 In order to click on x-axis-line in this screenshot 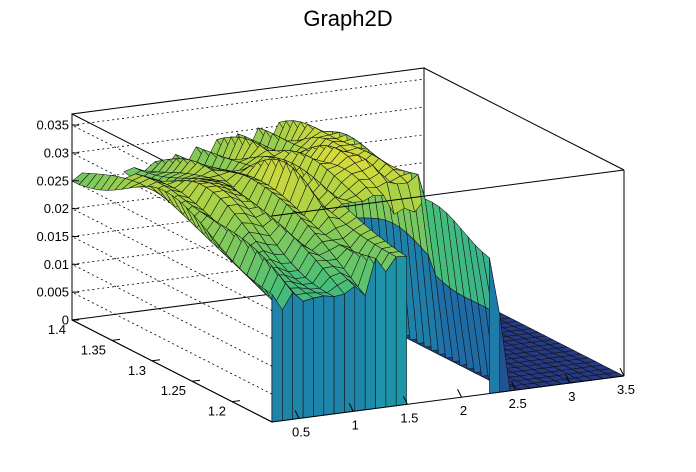, I will do `click(448, 399)`.